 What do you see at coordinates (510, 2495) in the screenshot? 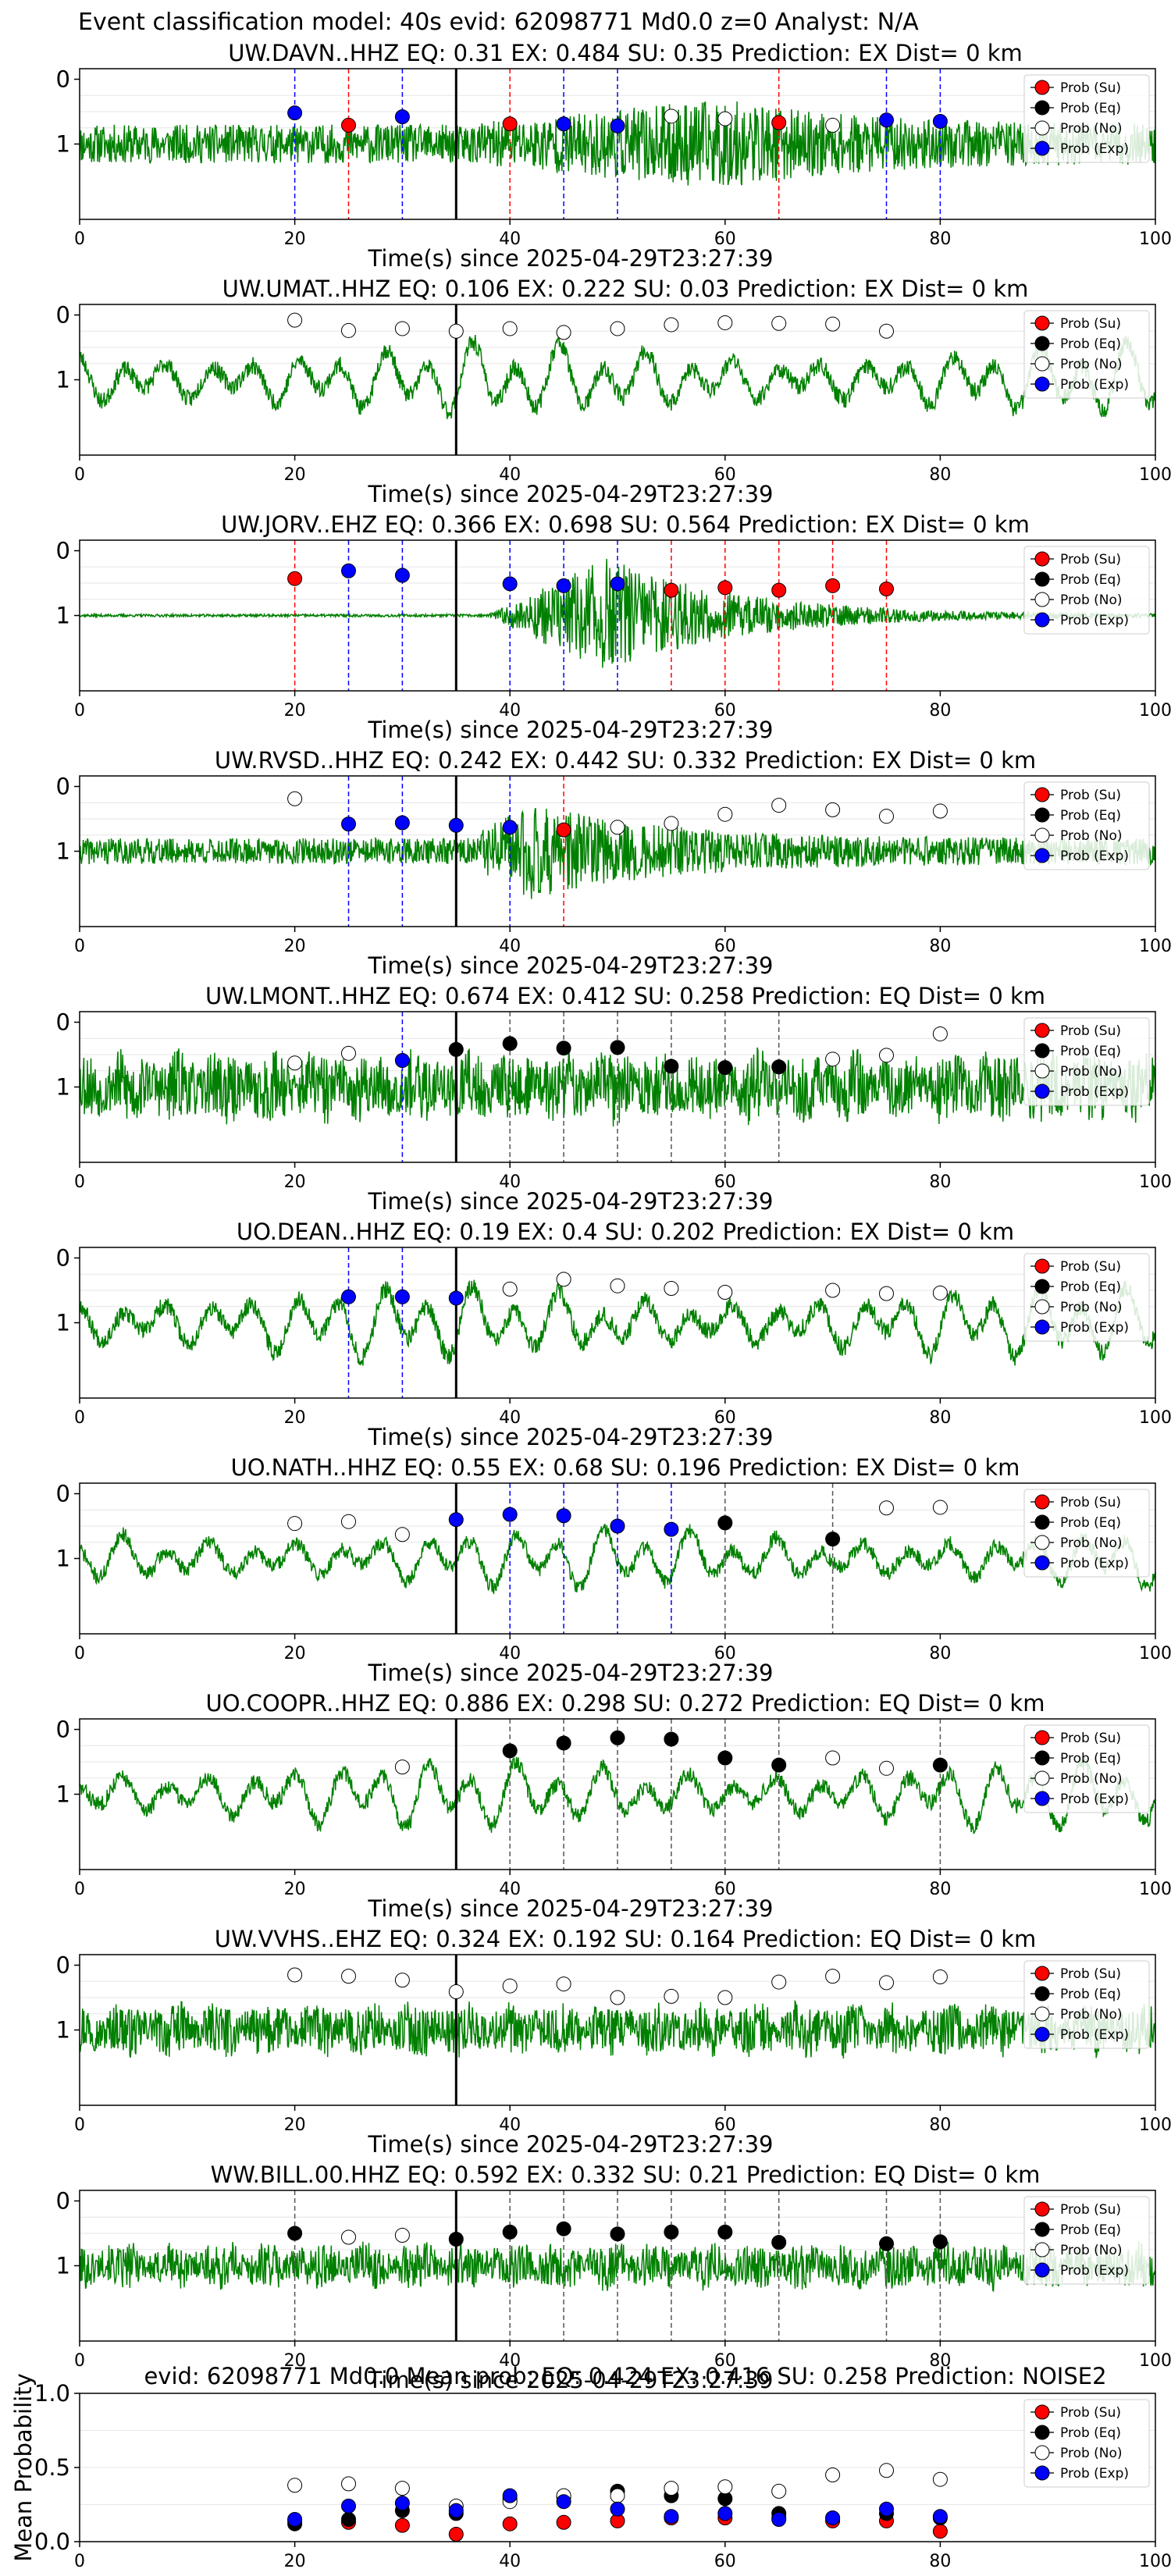
I see `mean-prob-point-exp` at bounding box center [510, 2495].